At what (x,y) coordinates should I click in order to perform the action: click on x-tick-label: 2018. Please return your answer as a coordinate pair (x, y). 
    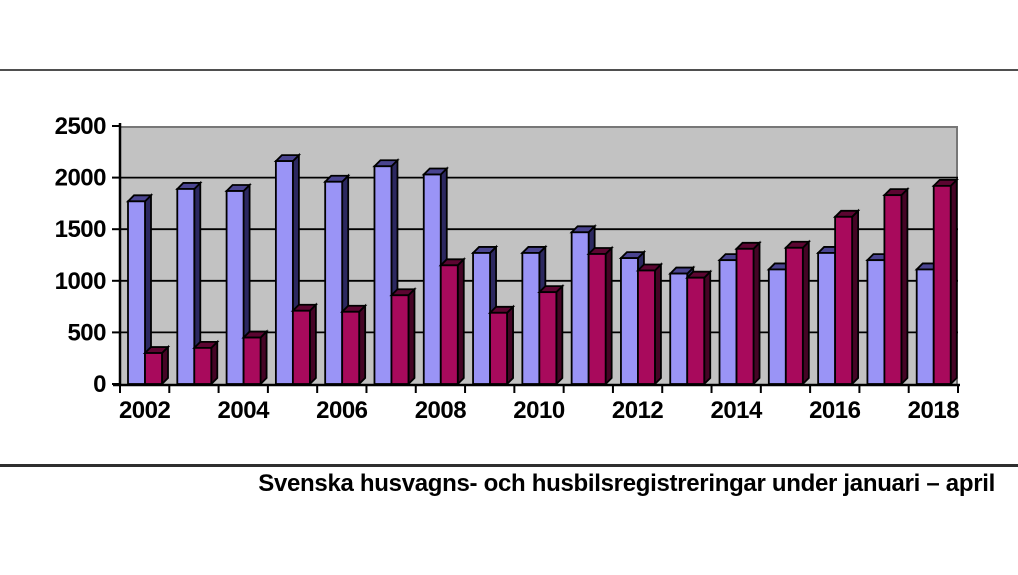
    Looking at the image, I should click on (934, 410).